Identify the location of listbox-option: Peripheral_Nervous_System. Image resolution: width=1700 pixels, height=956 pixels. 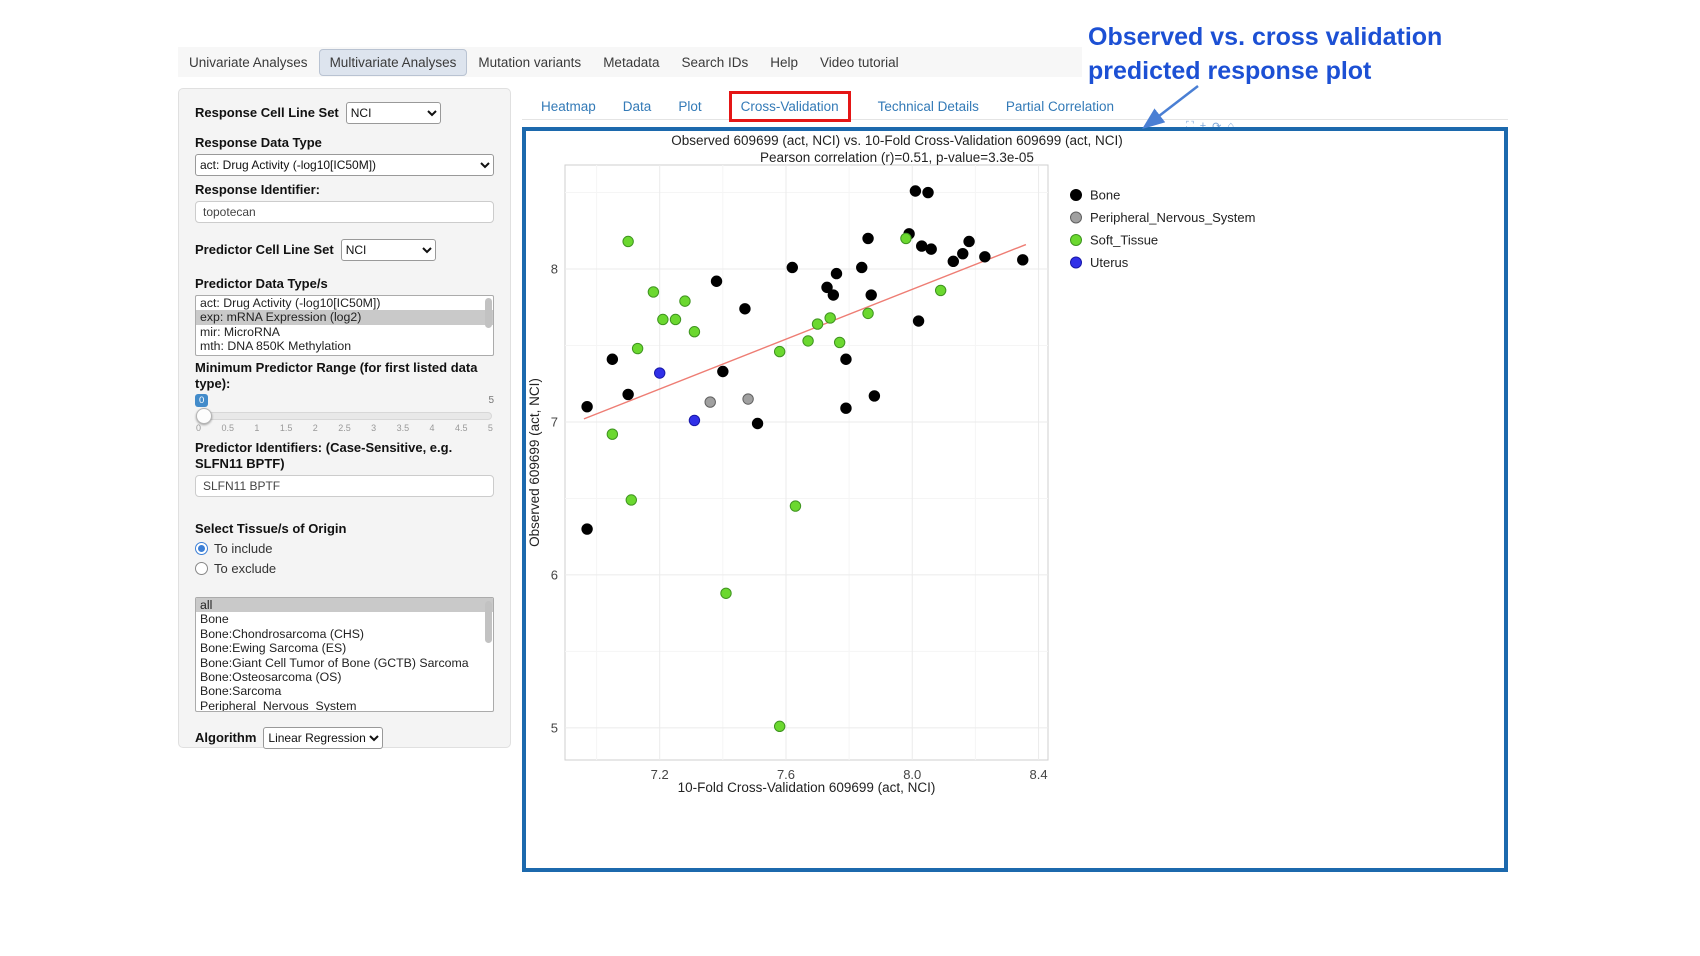
(278, 705).